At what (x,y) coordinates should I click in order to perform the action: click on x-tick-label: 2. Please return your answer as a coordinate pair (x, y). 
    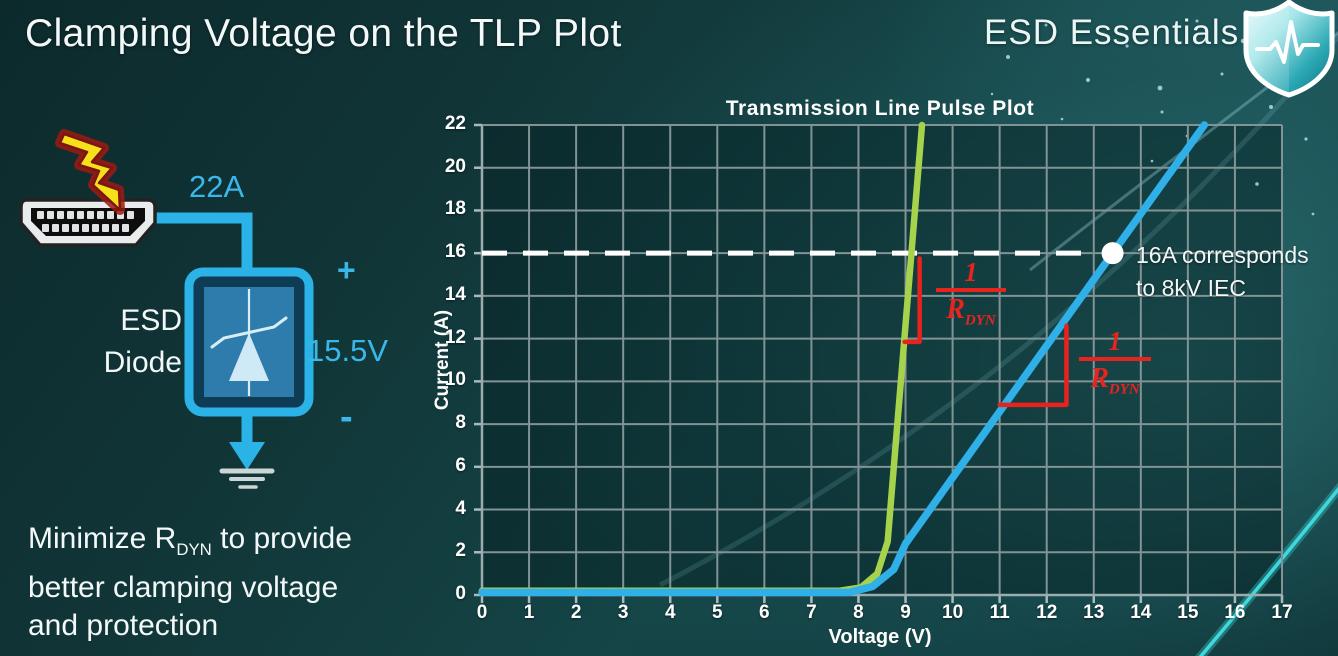
    Looking at the image, I should click on (576, 612).